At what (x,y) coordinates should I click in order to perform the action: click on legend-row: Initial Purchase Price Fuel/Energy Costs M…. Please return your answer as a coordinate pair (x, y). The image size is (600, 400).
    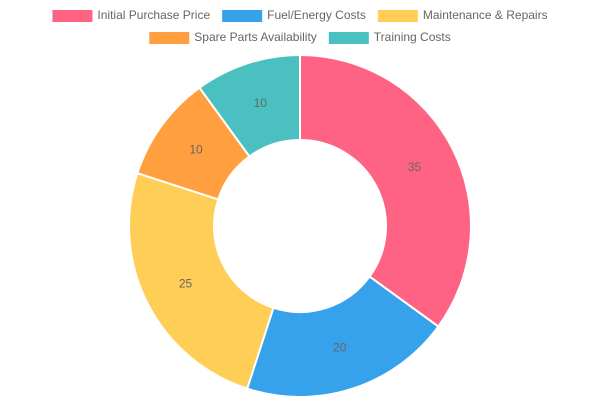
    Looking at the image, I should click on (300, 15).